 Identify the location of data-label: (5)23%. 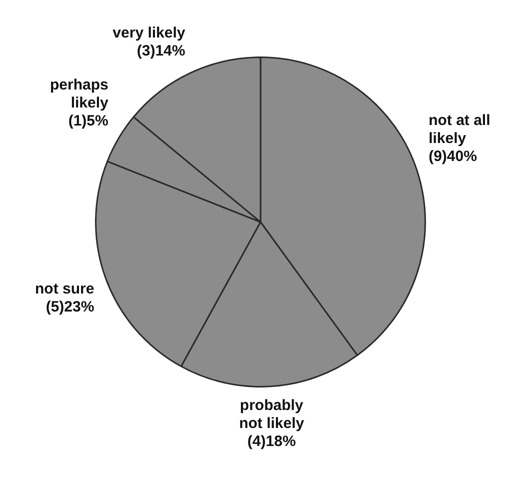
(70, 307).